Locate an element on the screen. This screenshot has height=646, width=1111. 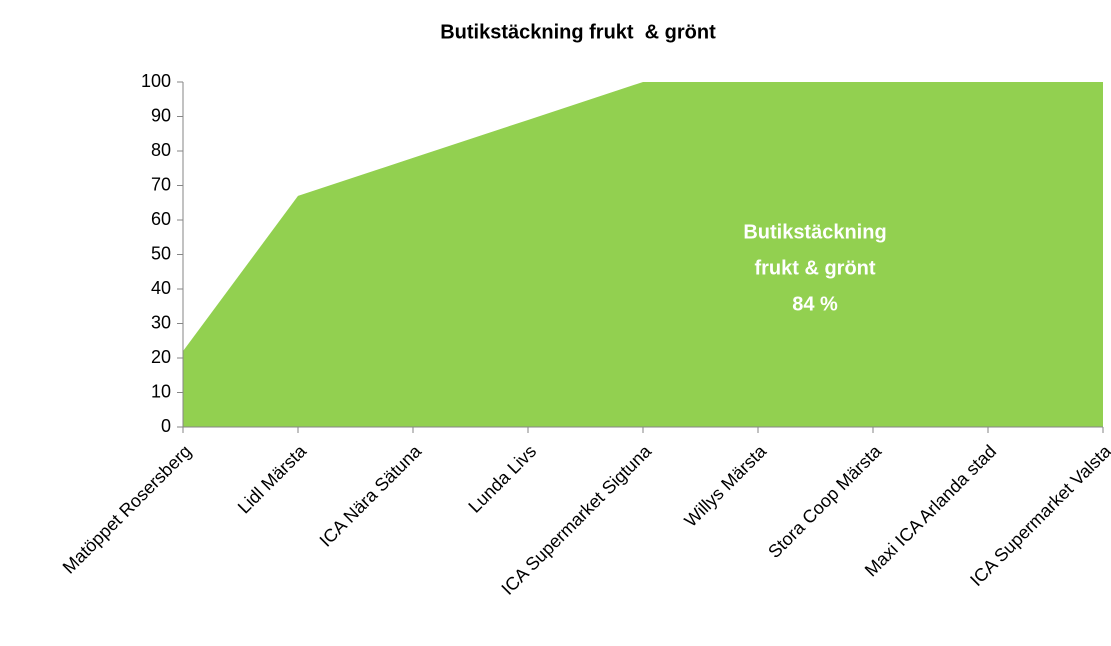
y-tick-label: 10 is located at coordinates (161, 391).